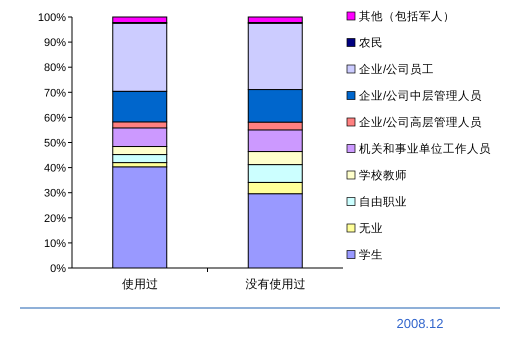 Image resolution: width=511 pixels, height=347 pixels. Describe the element at coordinates (140, 284) in the screenshot. I see `x-tick-label: 使用过` at that location.